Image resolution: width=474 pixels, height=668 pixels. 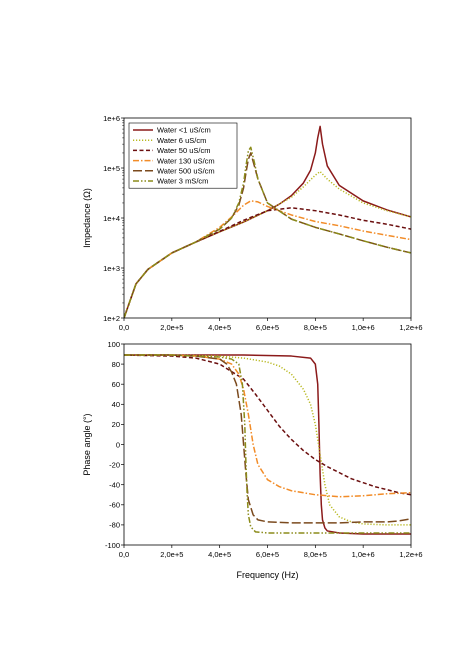 I want to click on y-tick-label: 1e+5, so click(x=111, y=168).